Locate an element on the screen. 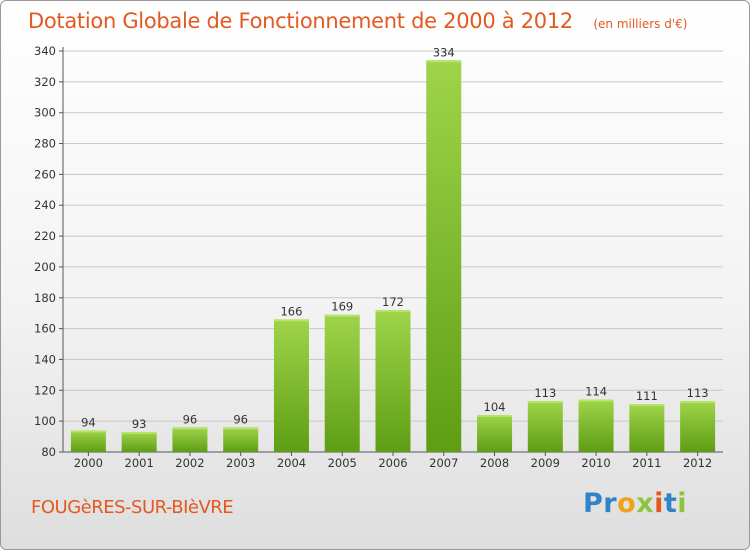  x-tick-label: 2002 is located at coordinates (189, 463).